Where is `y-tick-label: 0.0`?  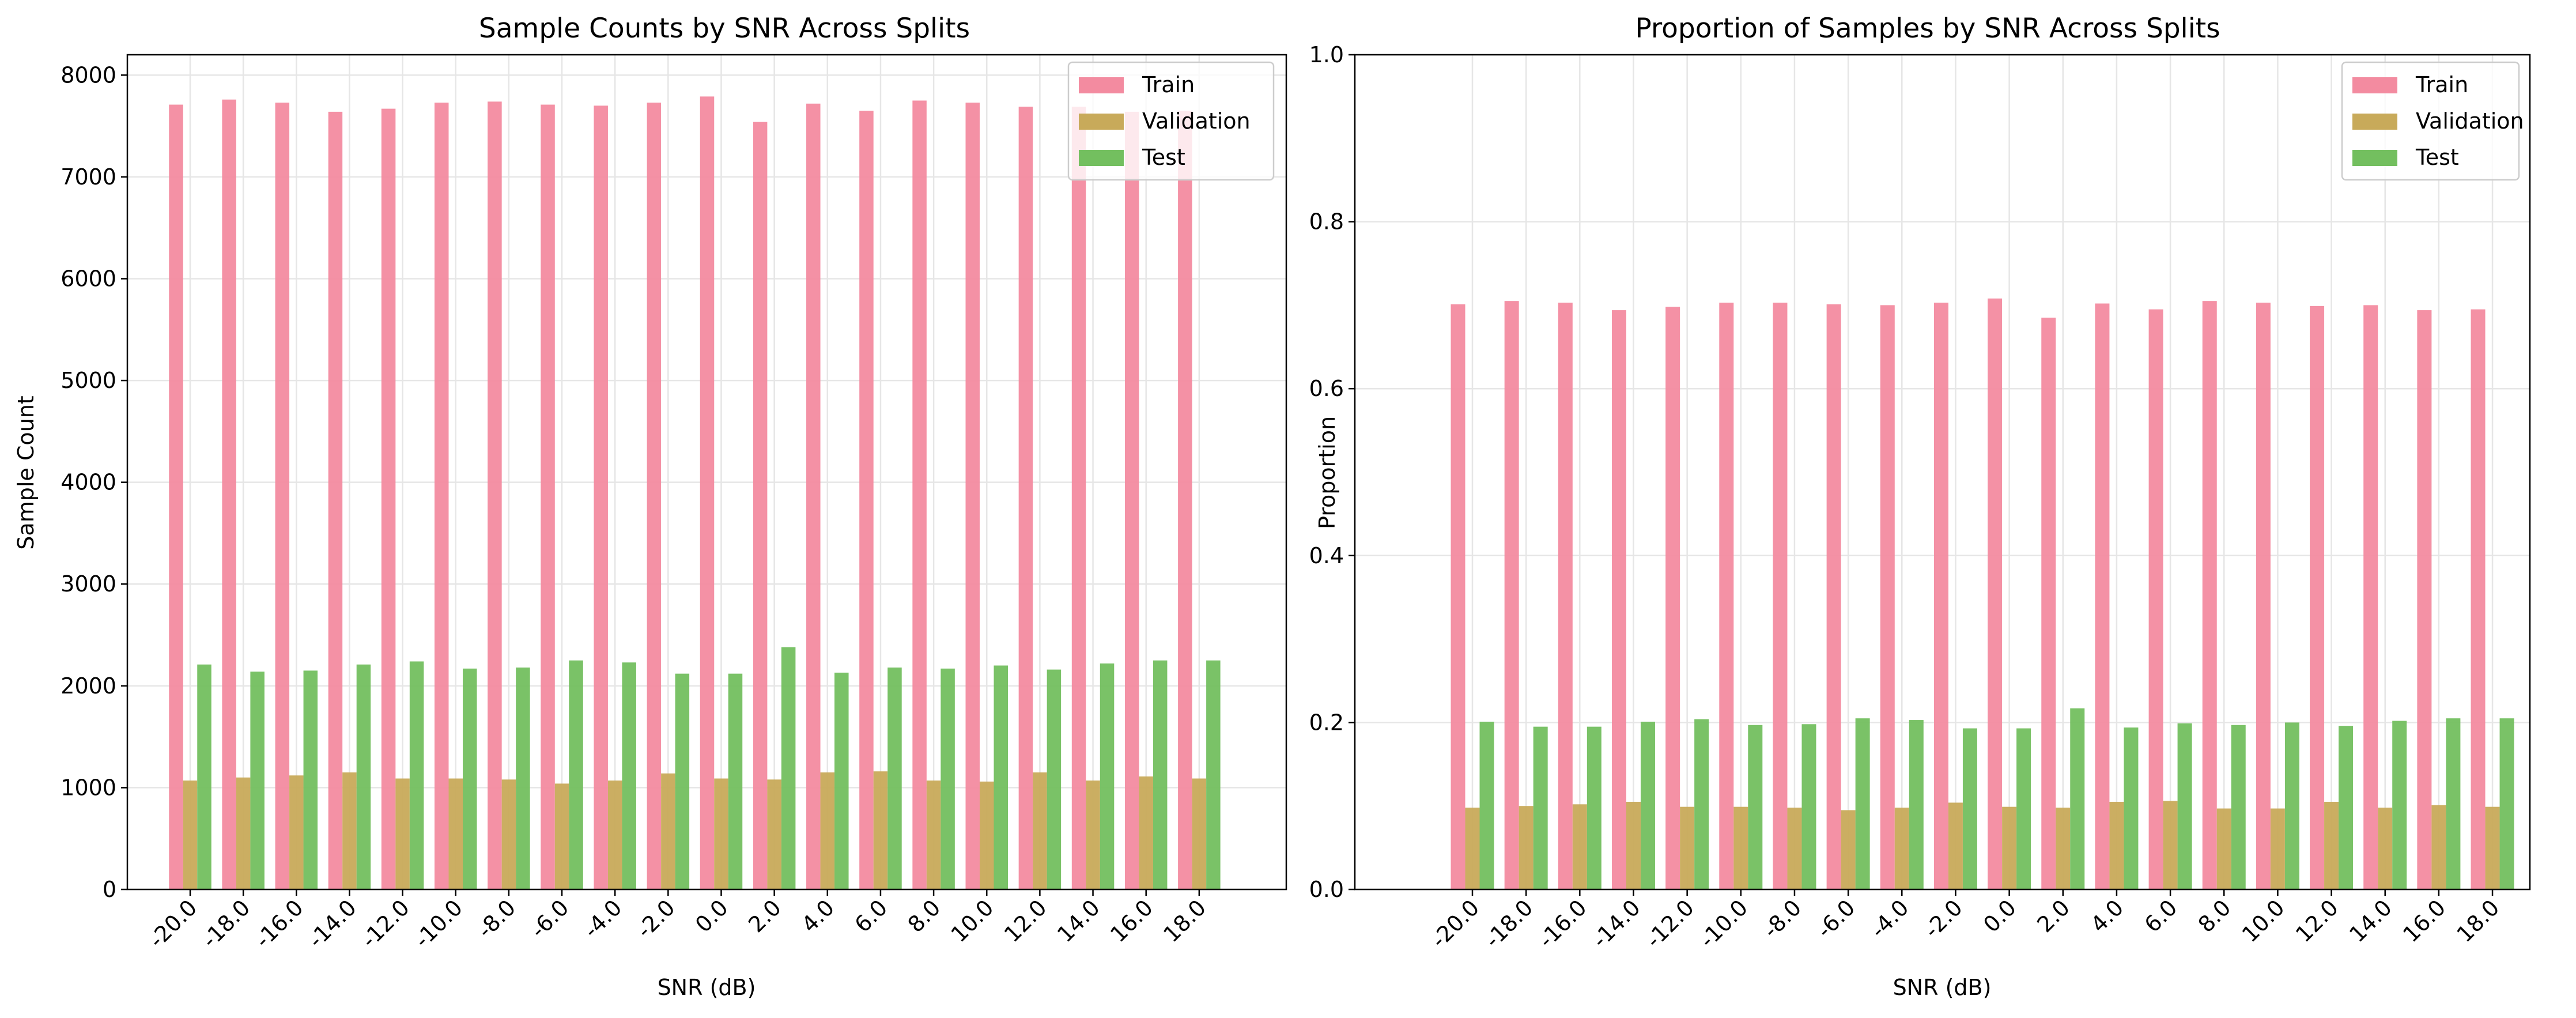 y-tick-label: 0.0 is located at coordinates (1326, 889).